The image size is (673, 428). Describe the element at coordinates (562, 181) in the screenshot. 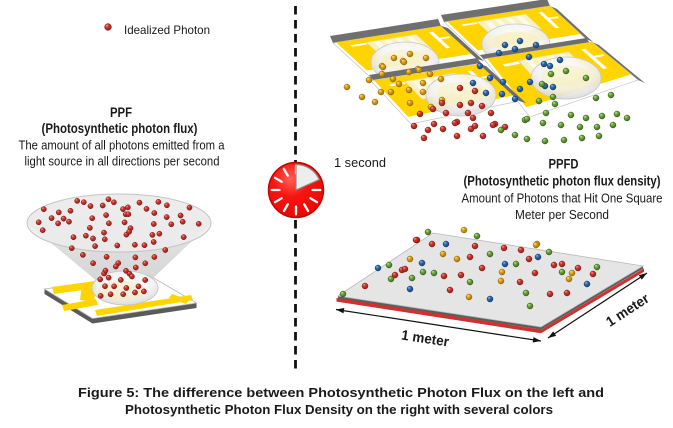

I see `svg-text:(Photosynthetic photon flux de: (Photosynthetic photon flux density)` at that location.